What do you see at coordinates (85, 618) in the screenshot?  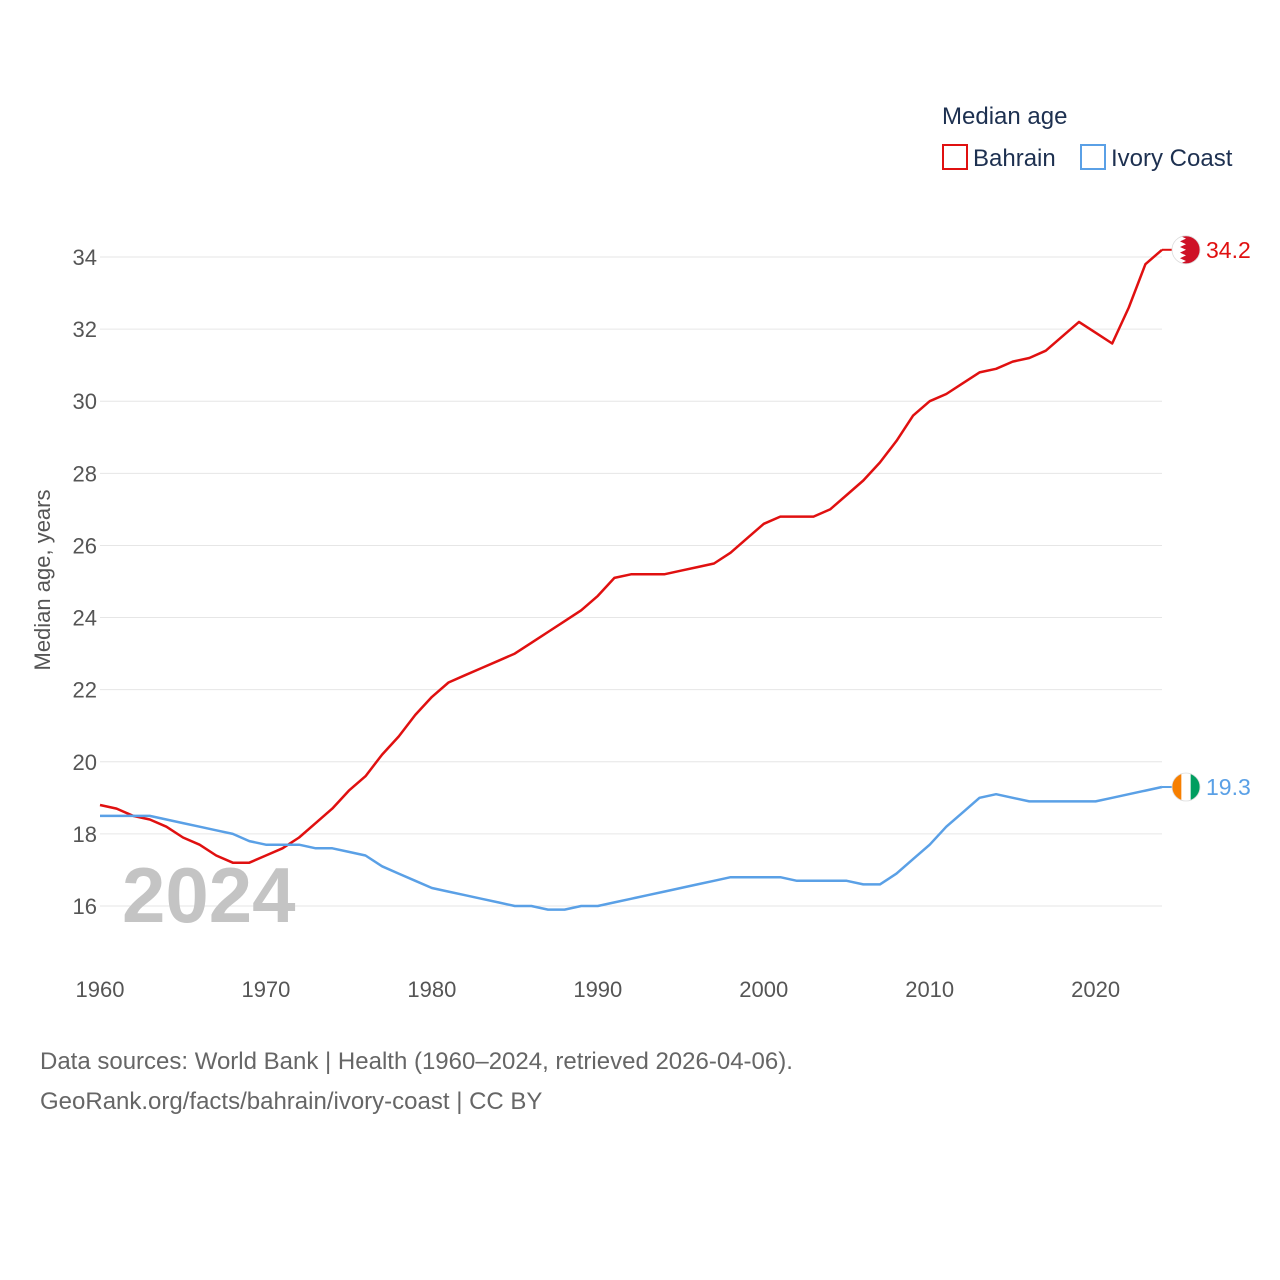 I see `y-tick-label-24: 24` at bounding box center [85, 618].